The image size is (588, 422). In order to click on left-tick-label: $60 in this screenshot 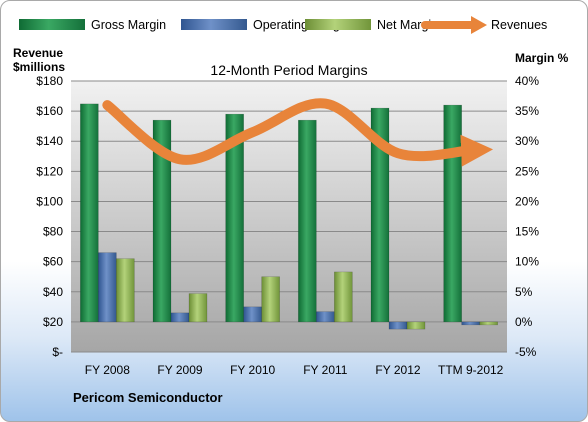, I will do `click(53, 262)`.